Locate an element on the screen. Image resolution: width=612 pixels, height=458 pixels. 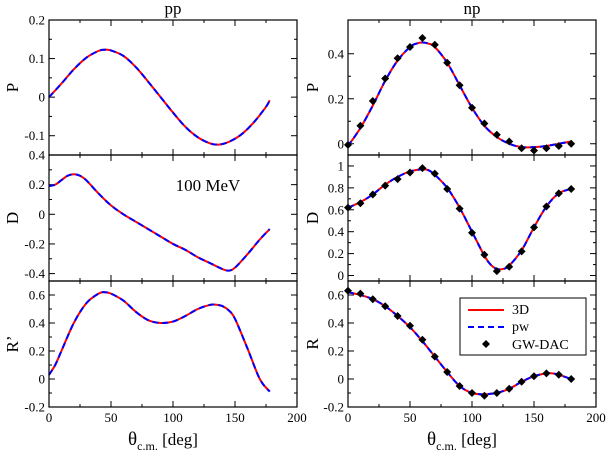
xtick-label-np: 100 is located at coordinates (472, 417).